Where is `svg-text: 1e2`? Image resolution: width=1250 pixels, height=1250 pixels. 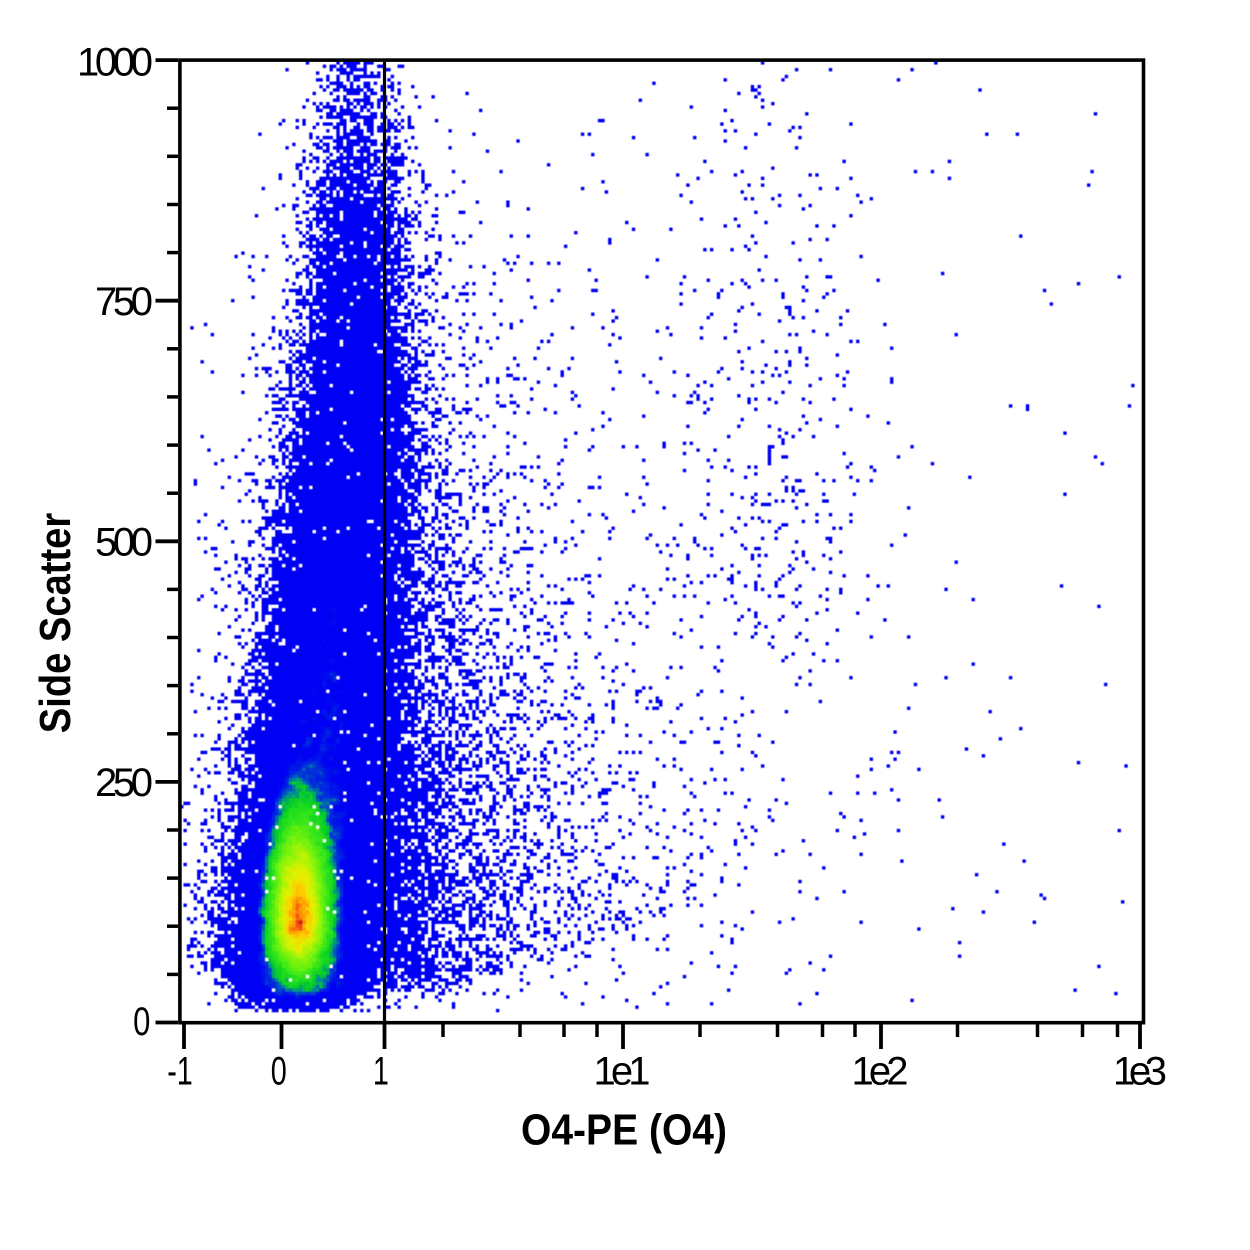
svg-text: 1e2 is located at coordinates (880, 1072).